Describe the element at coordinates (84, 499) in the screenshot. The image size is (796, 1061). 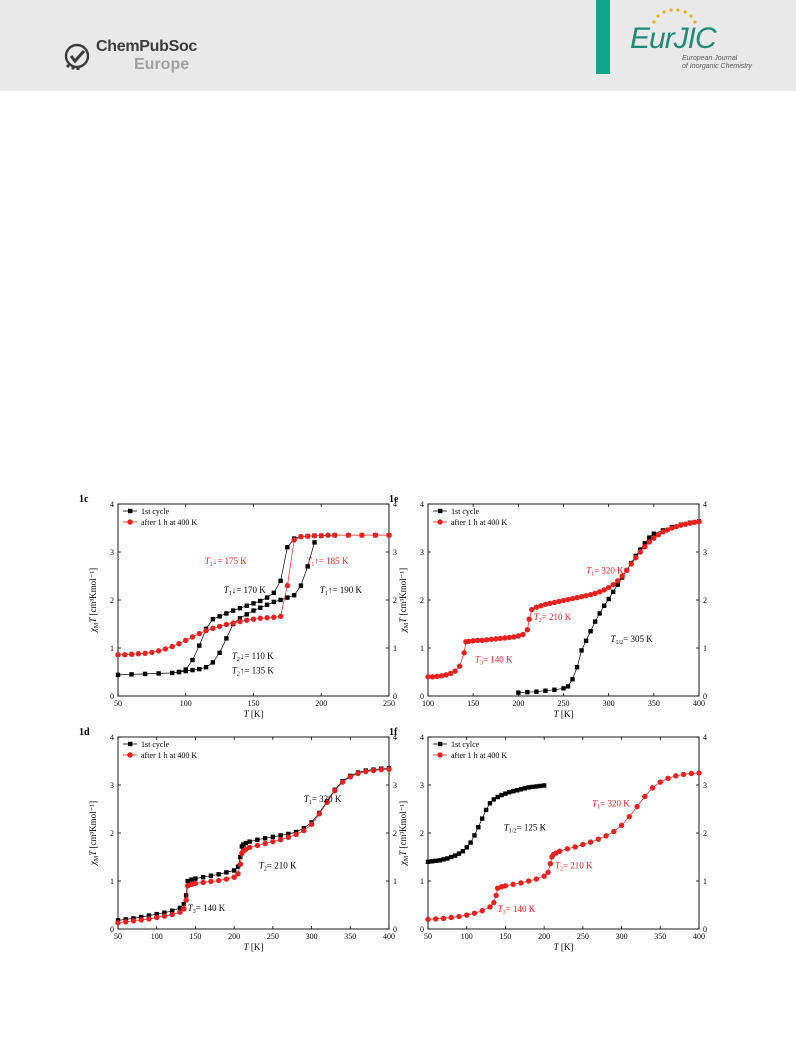
I see `panel-label: 1c` at that location.